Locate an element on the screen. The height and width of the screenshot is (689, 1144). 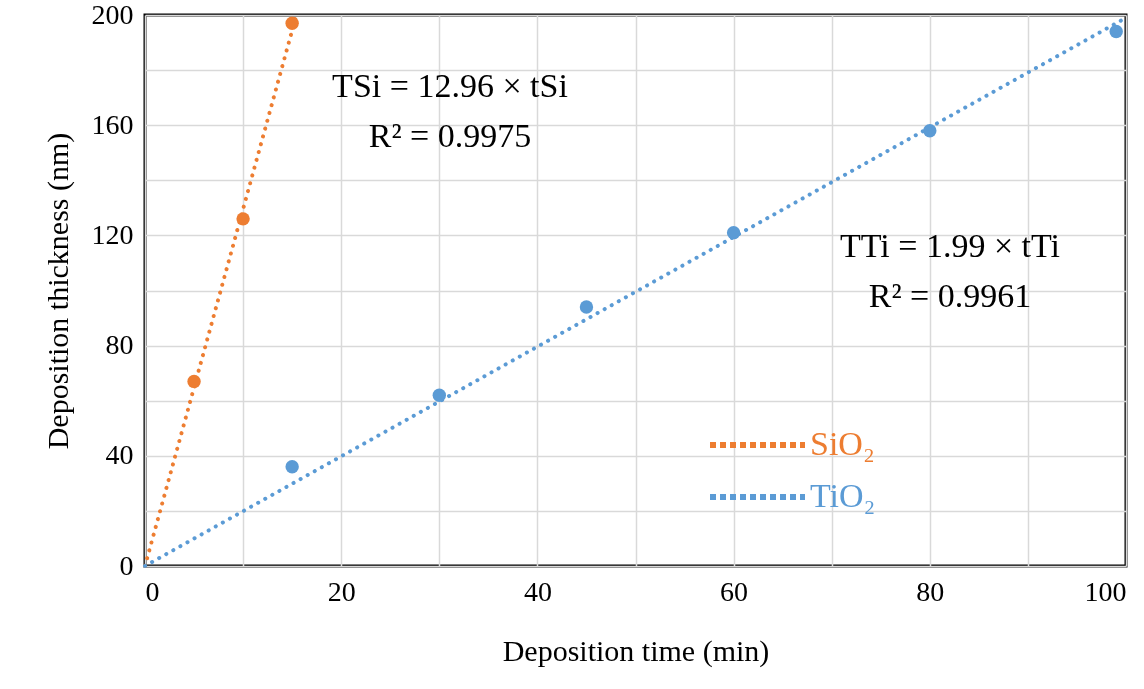
annotation: TTi = 1.99 × tTi is located at coordinates (950, 245).